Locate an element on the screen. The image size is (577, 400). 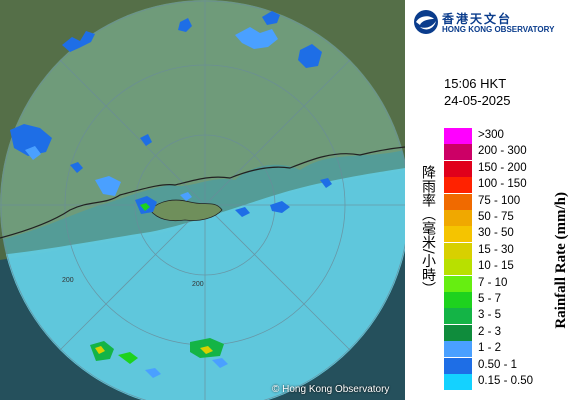
legend-item: 100 - 150 is located at coordinates (509, 185).